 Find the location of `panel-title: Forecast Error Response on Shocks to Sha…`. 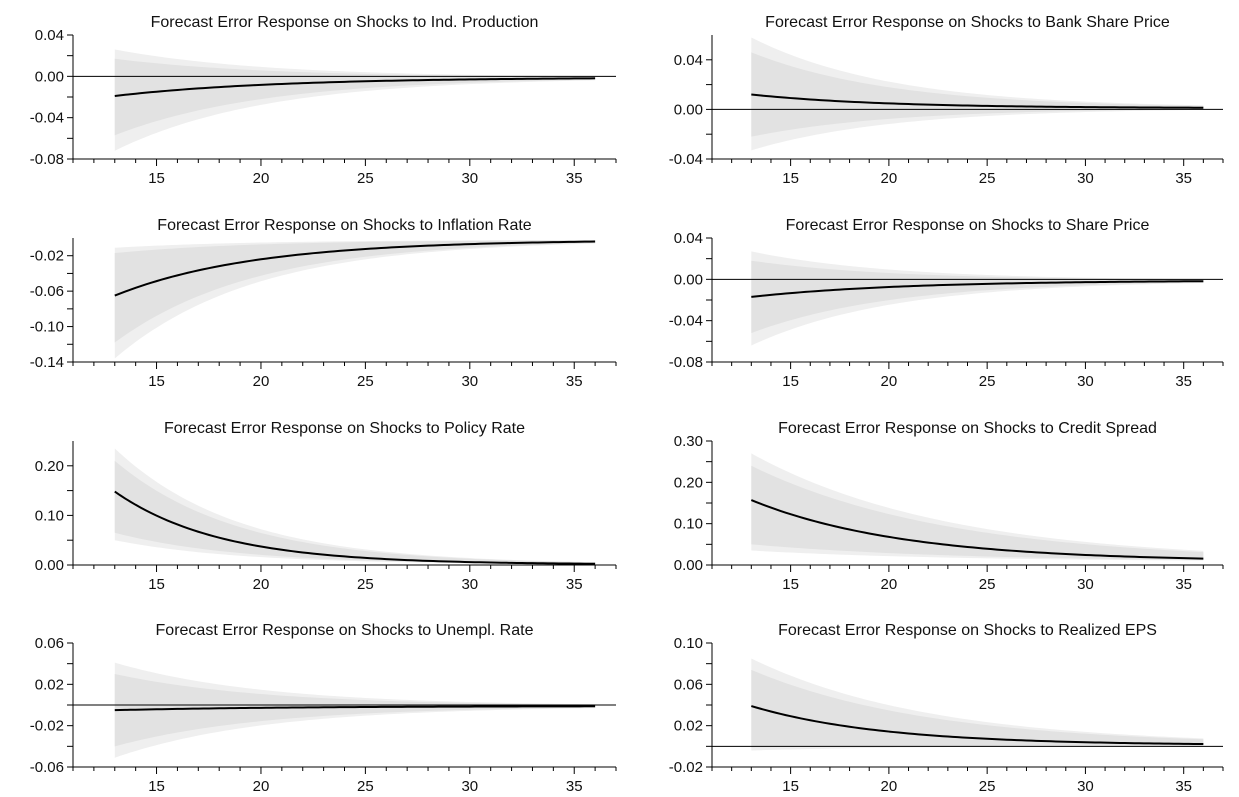

panel-title: Forecast Error Response on Shocks to Sha… is located at coordinates (968, 225).